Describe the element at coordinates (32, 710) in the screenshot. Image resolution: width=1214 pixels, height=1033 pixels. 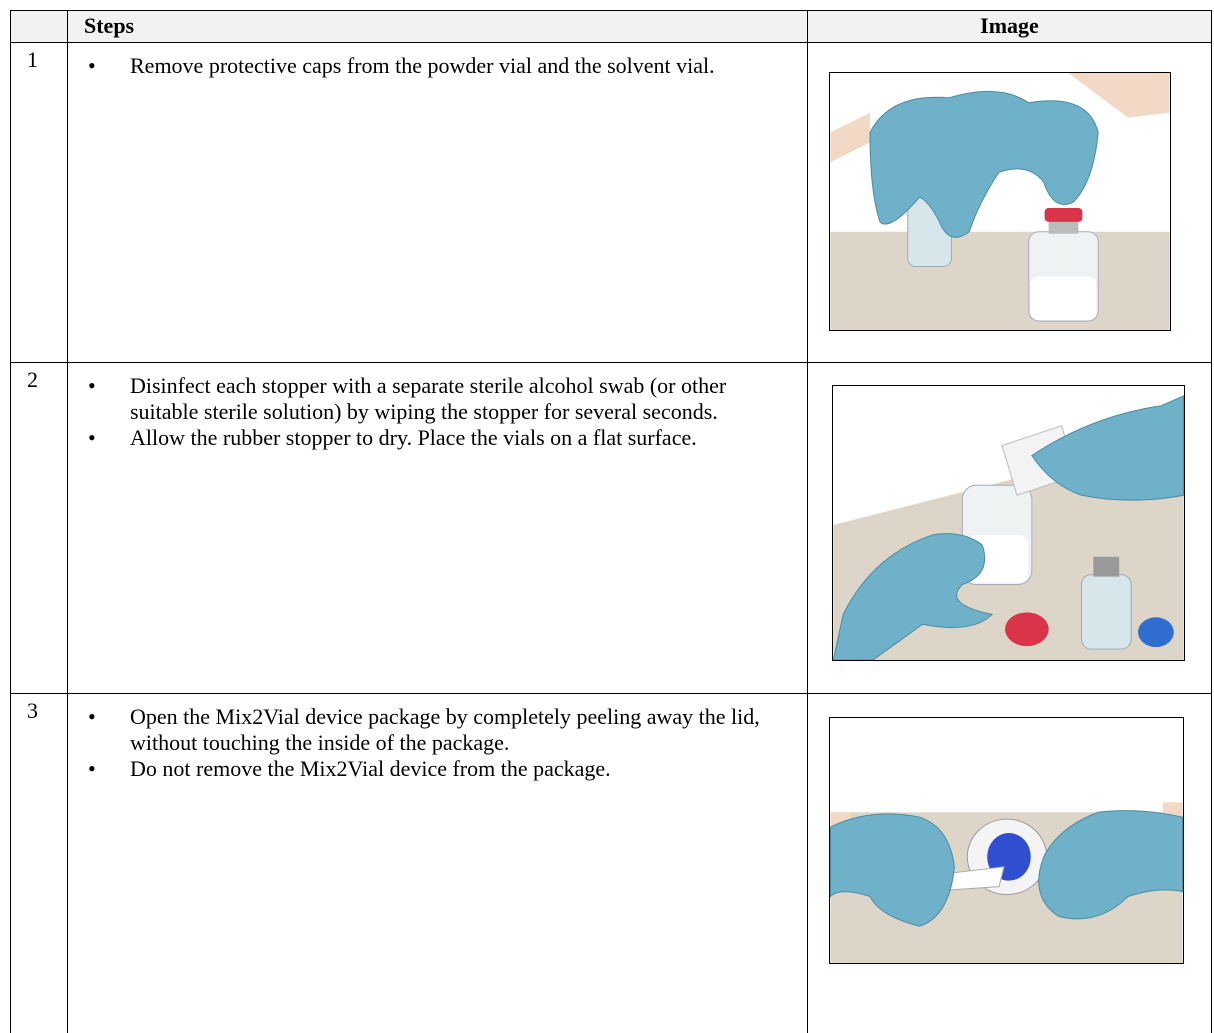
I see `step-number: 3` at that location.